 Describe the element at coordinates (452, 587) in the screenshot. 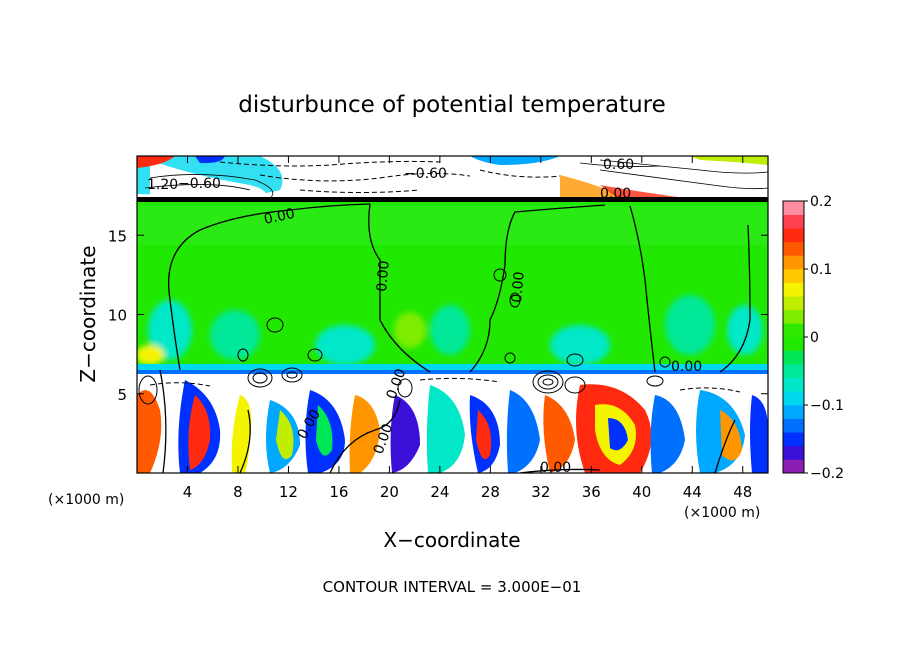

I see `contour-interval-note: CONTOUR INTERVAL = 3.000E−01` at that location.